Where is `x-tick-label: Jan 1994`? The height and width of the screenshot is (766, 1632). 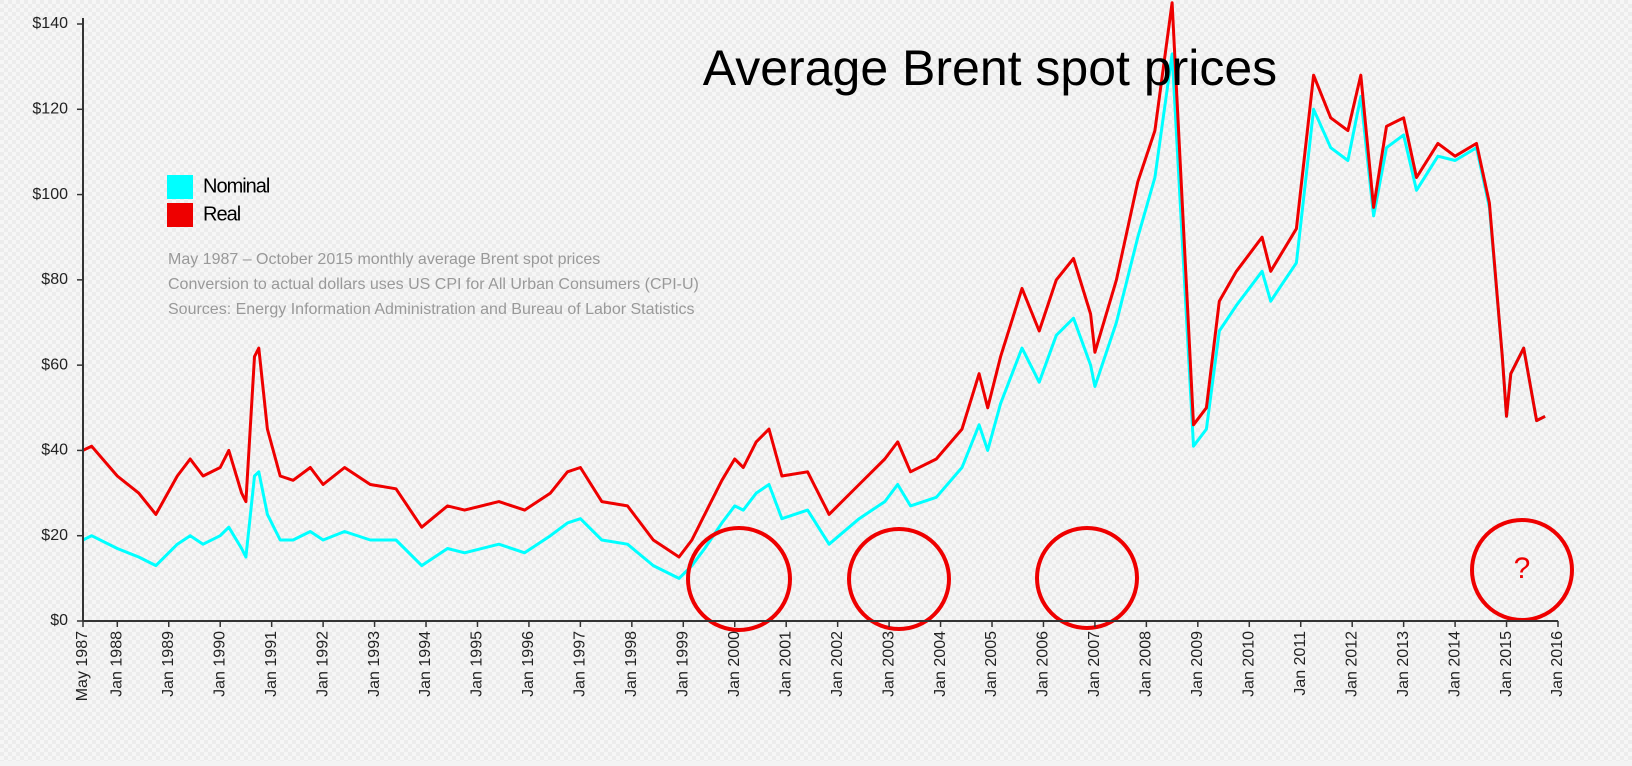 x-tick-label: Jan 1994 is located at coordinates (425, 664).